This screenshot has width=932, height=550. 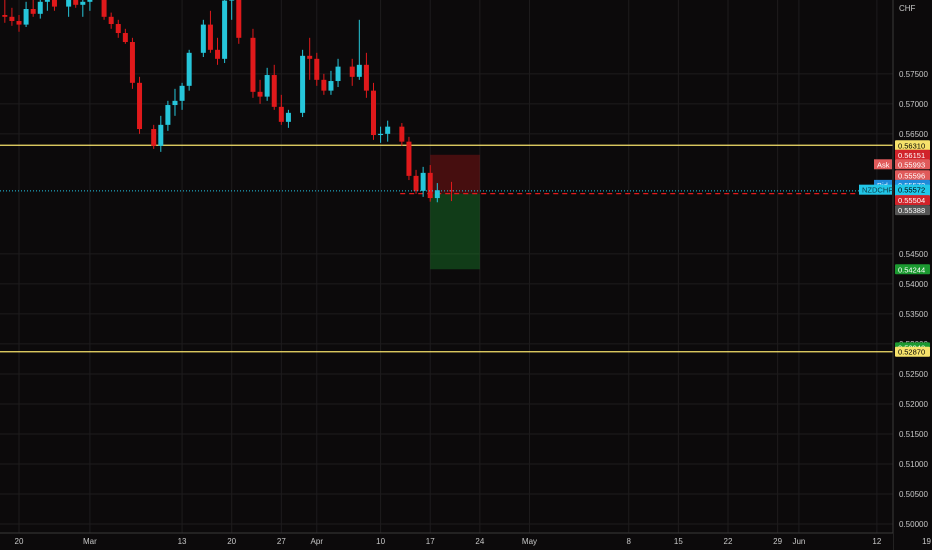 I want to click on time-tick-label: Mar, so click(x=90, y=541).